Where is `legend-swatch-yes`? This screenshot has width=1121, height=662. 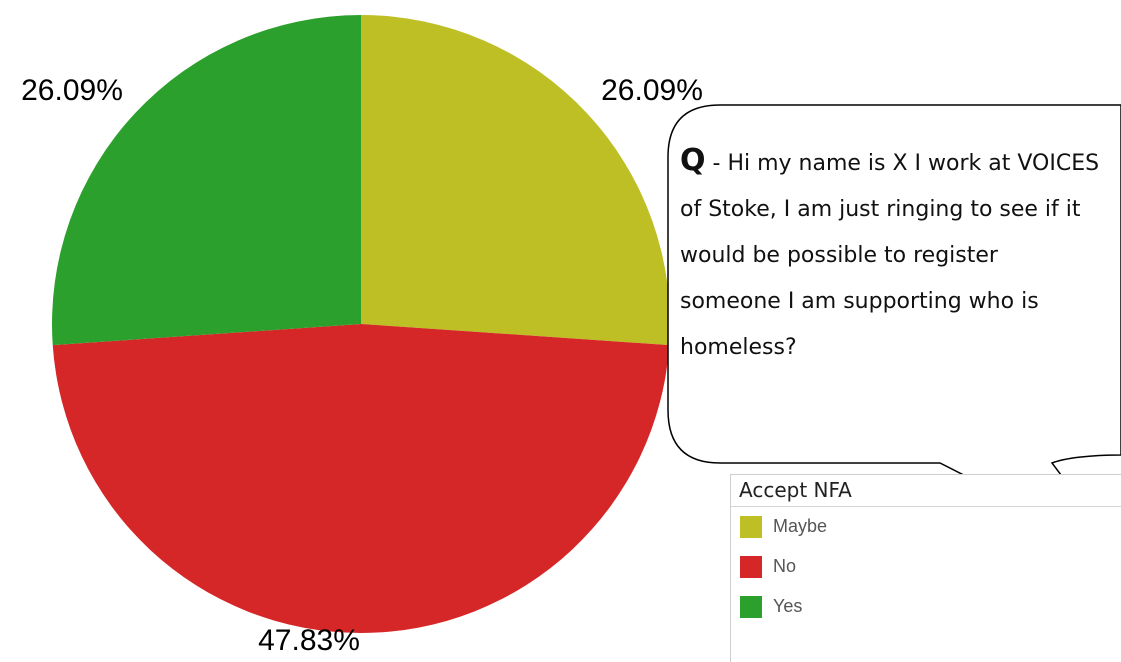 legend-swatch-yes is located at coordinates (751, 607).